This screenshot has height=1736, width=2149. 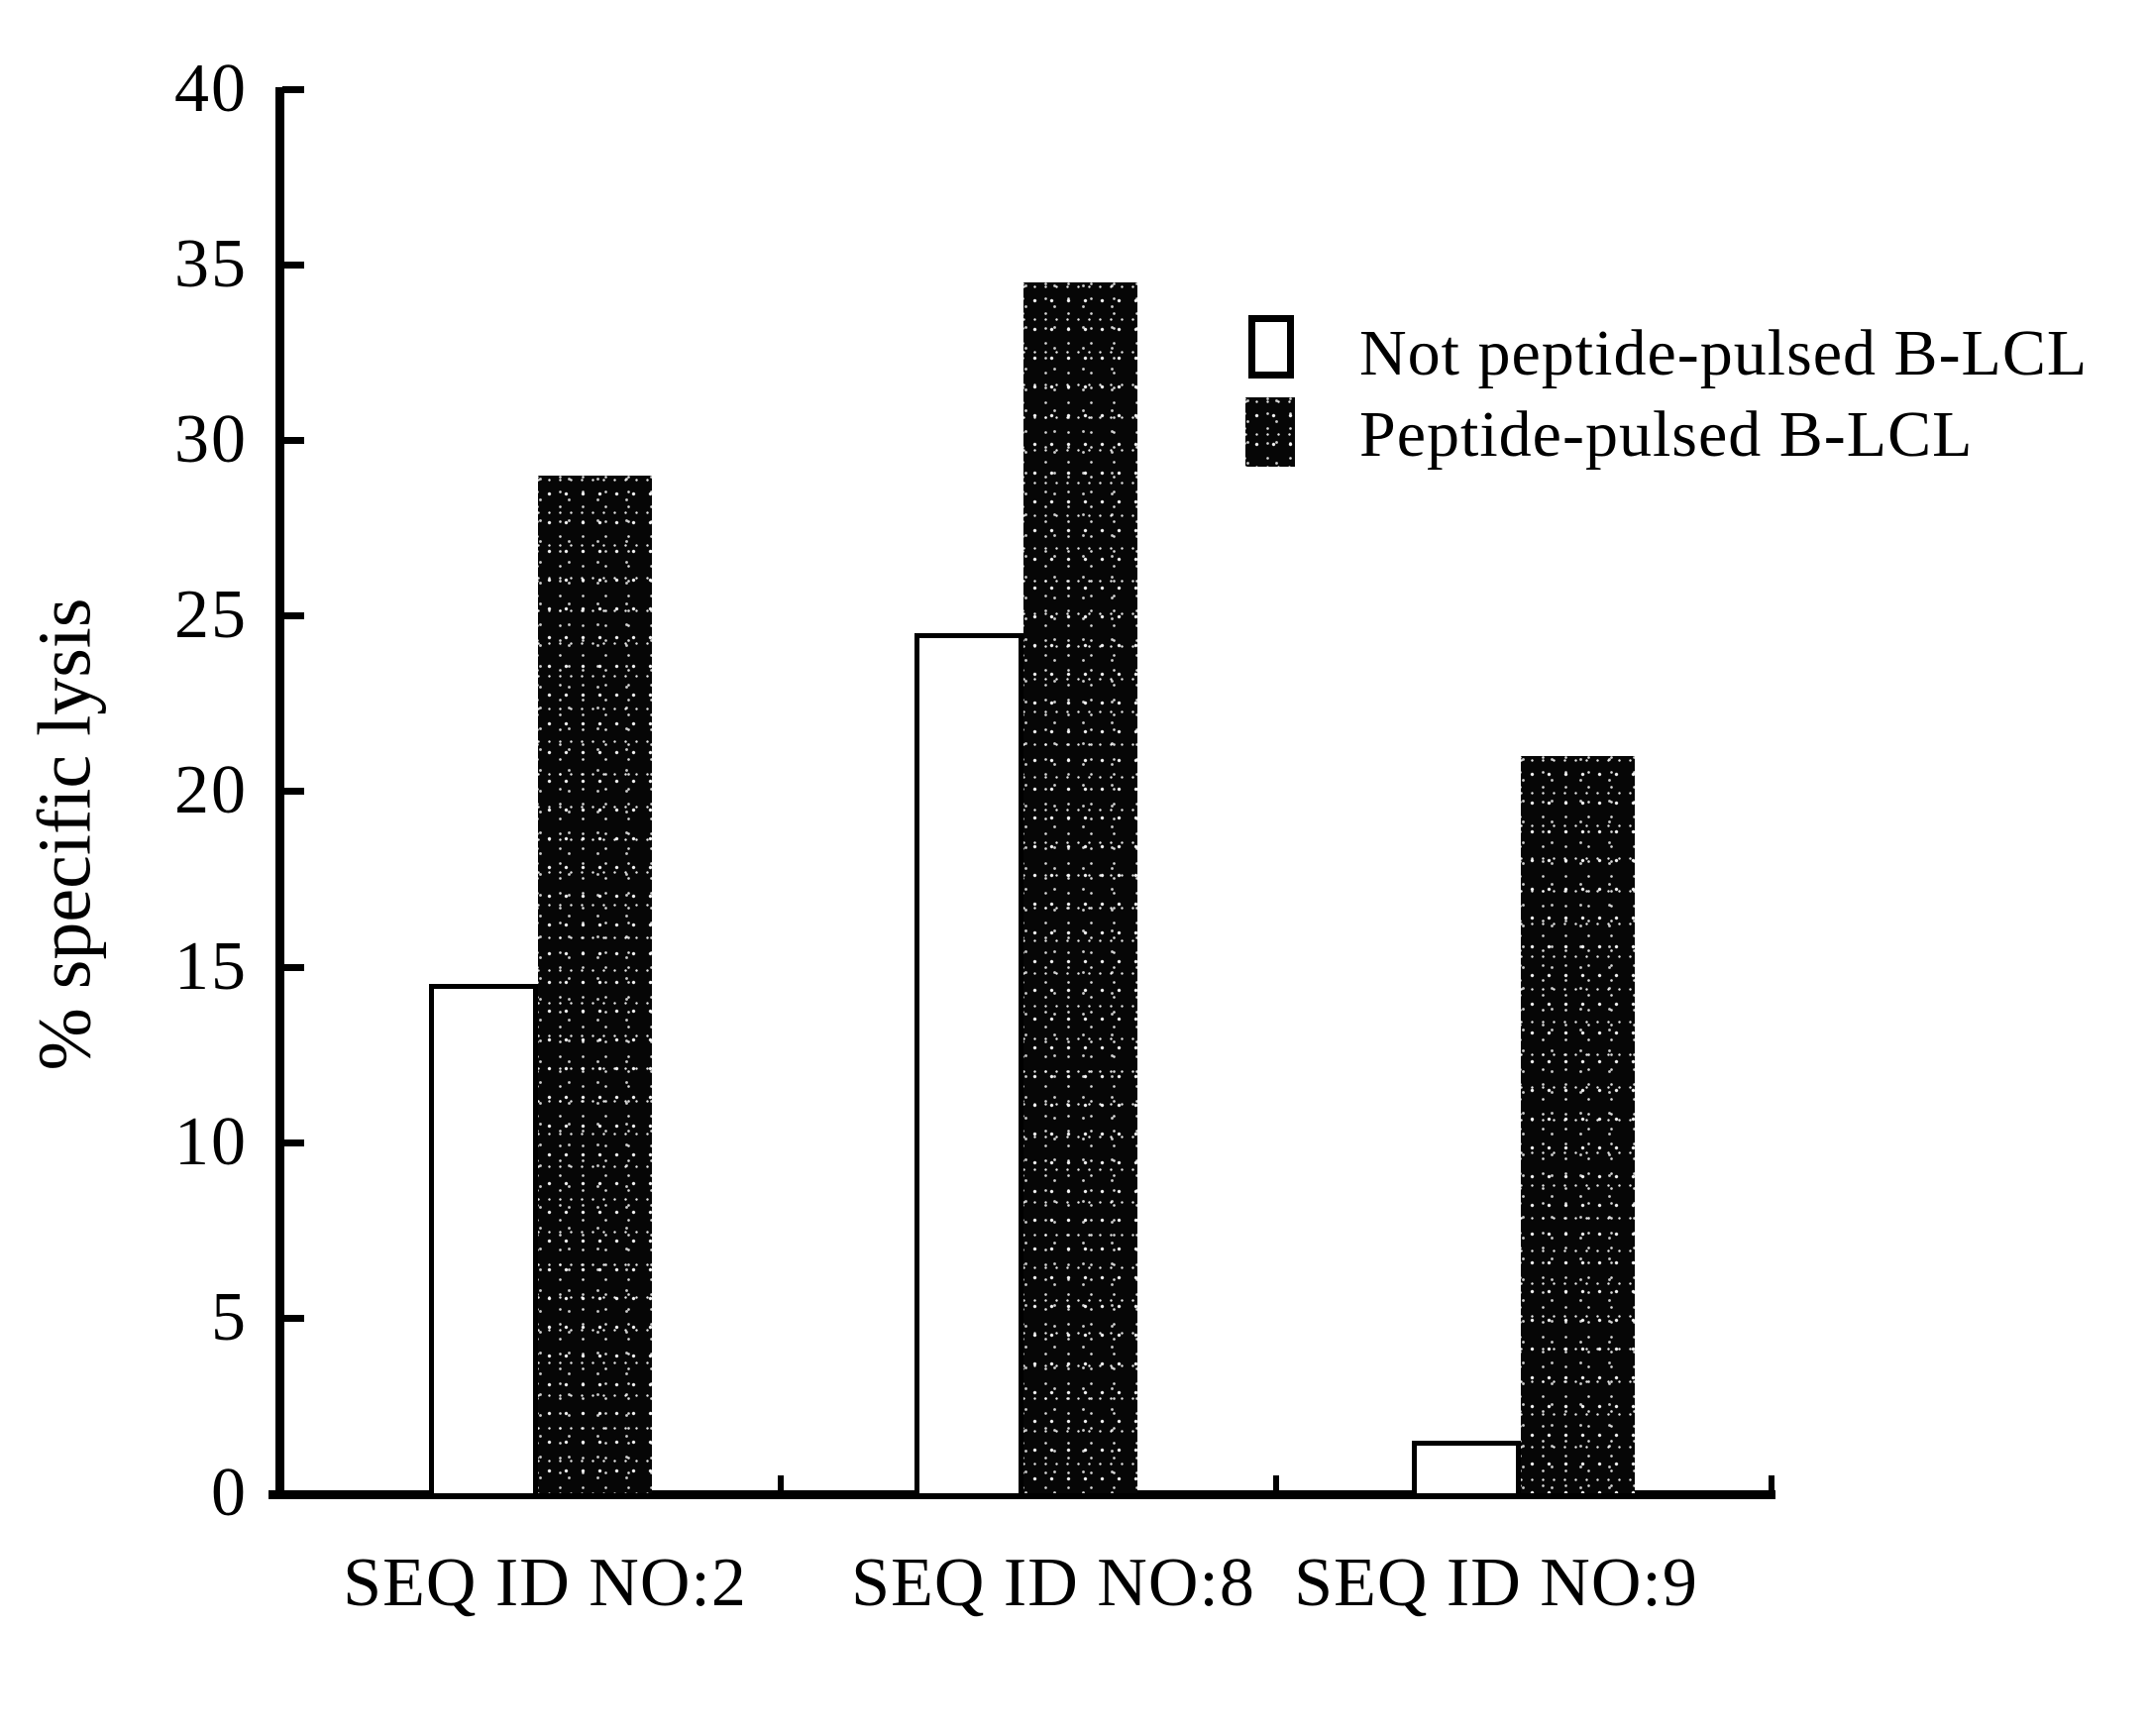 I want to click on x-axis-category-label: SEQ ID NO:9, so click(x=1496, y=1583).